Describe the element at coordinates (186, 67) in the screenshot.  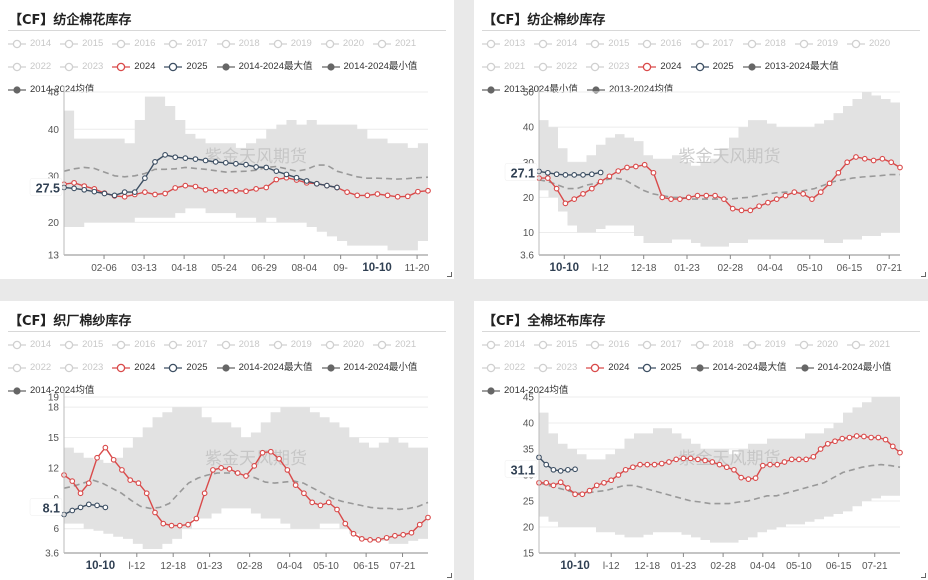
I see `legend-item: 2025` at that location.